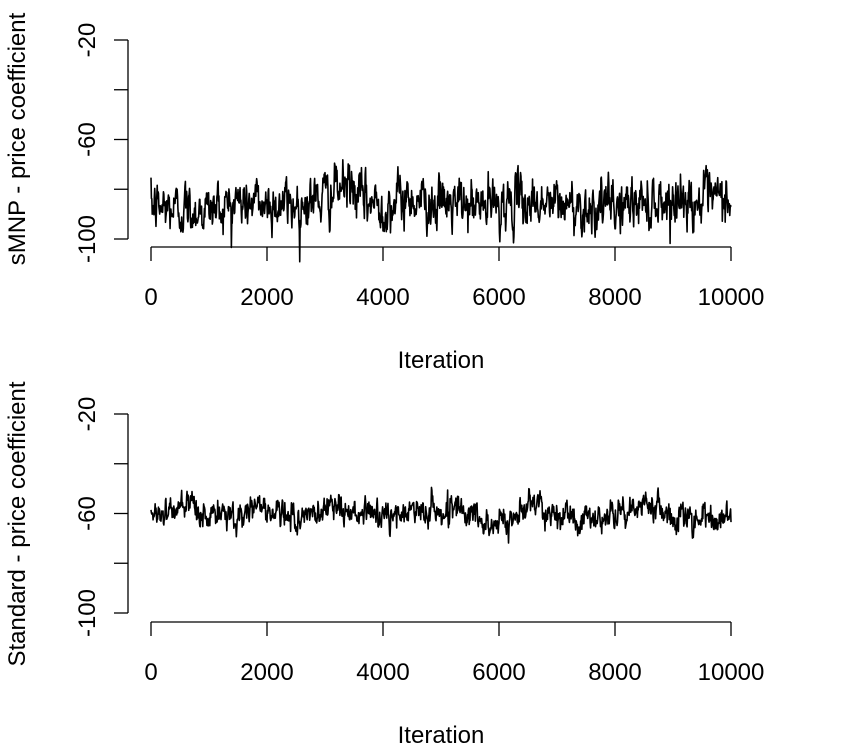 The width and height of the screenshot is (850, 750). I want to click on bottom-x-axis-title: Iteration, so click(441, 735).